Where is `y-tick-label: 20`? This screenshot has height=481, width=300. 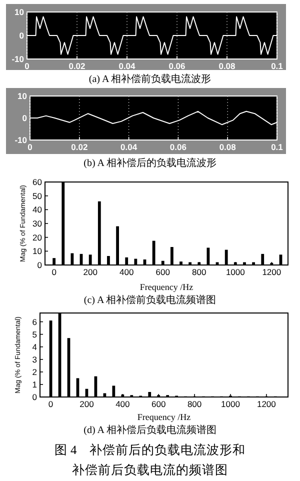 y-tick-label: 20 is located at coordinates (37, 237).